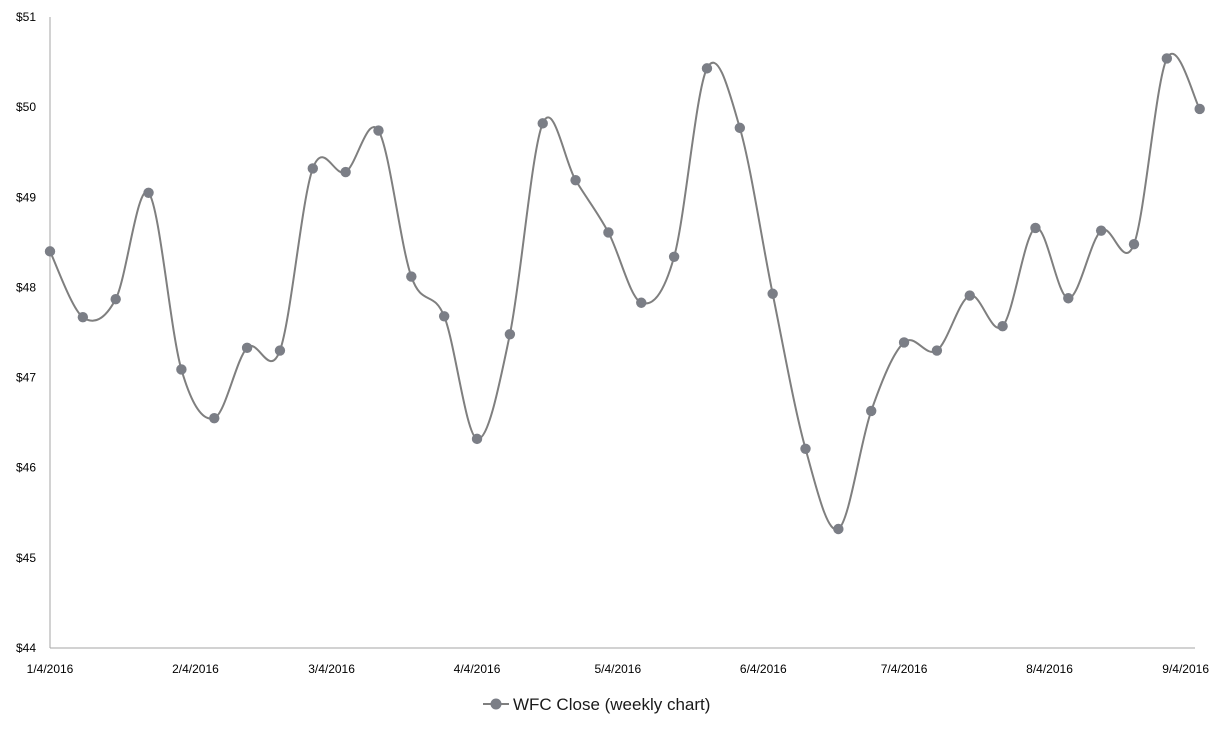  What do you see at coordinates (763, 669) in the screenshot?
I see `x-tick-label: 6/4/2016` at bounding box center [763, 669].